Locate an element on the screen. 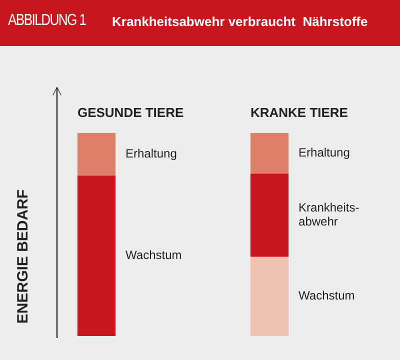 Image resolution: width=400 pixels, height=360 pixels. text: Wachstum is located at coordinates (326, 295).